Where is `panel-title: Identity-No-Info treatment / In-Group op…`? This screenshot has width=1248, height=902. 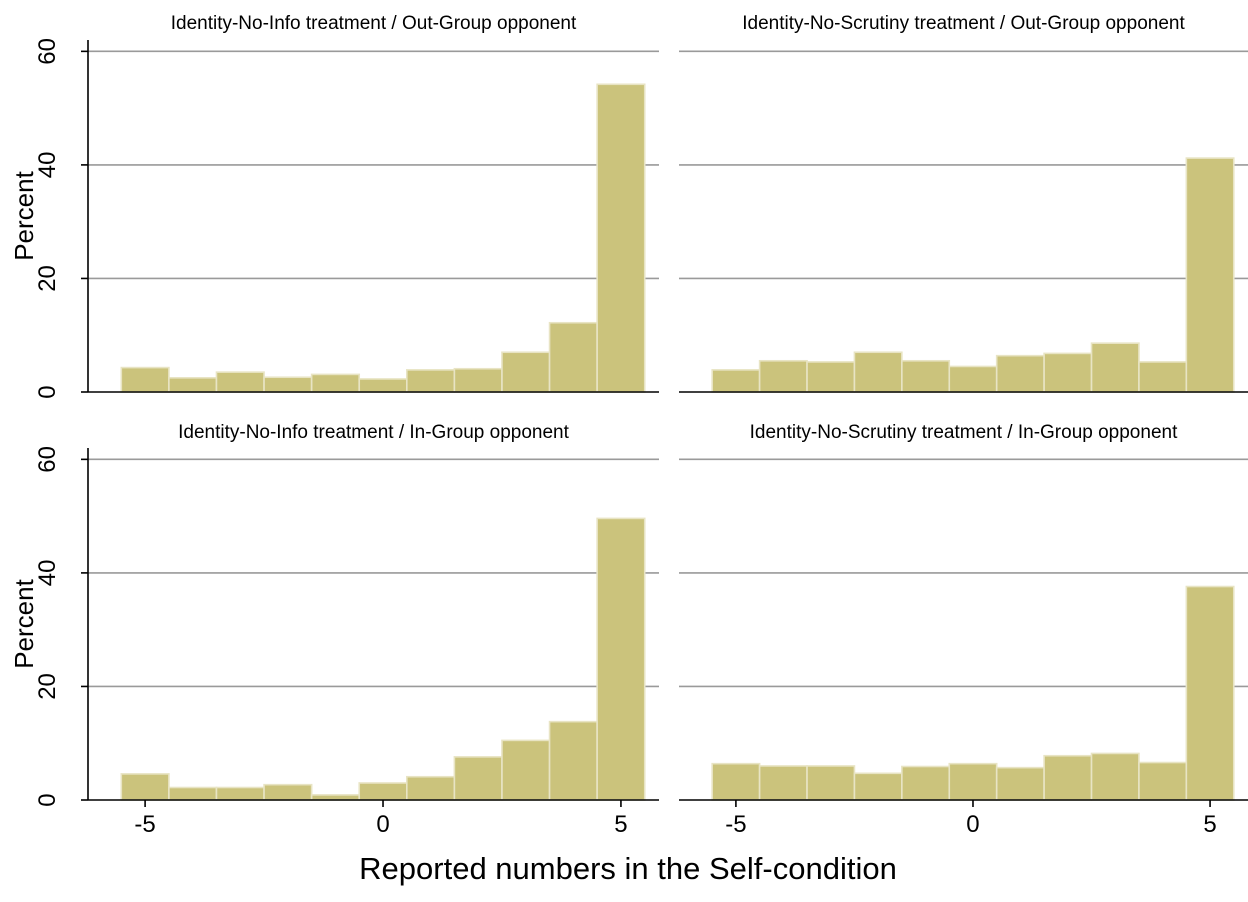 panel-title: Identity-No-Info treatment / In-Group op… is located at coordinates (373, 432).